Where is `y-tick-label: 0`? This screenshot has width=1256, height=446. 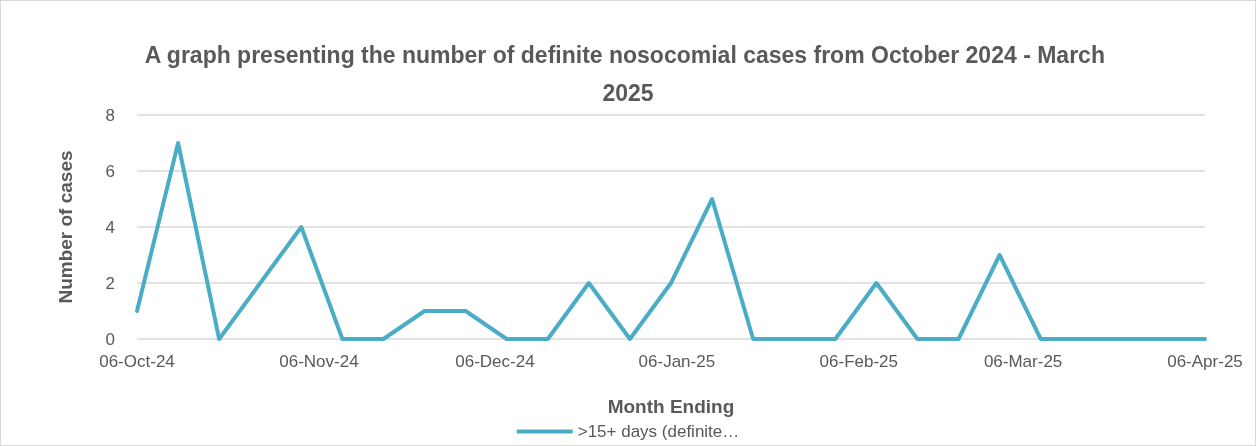
y-tick-label: 0 is located at coordinates (110, 339).